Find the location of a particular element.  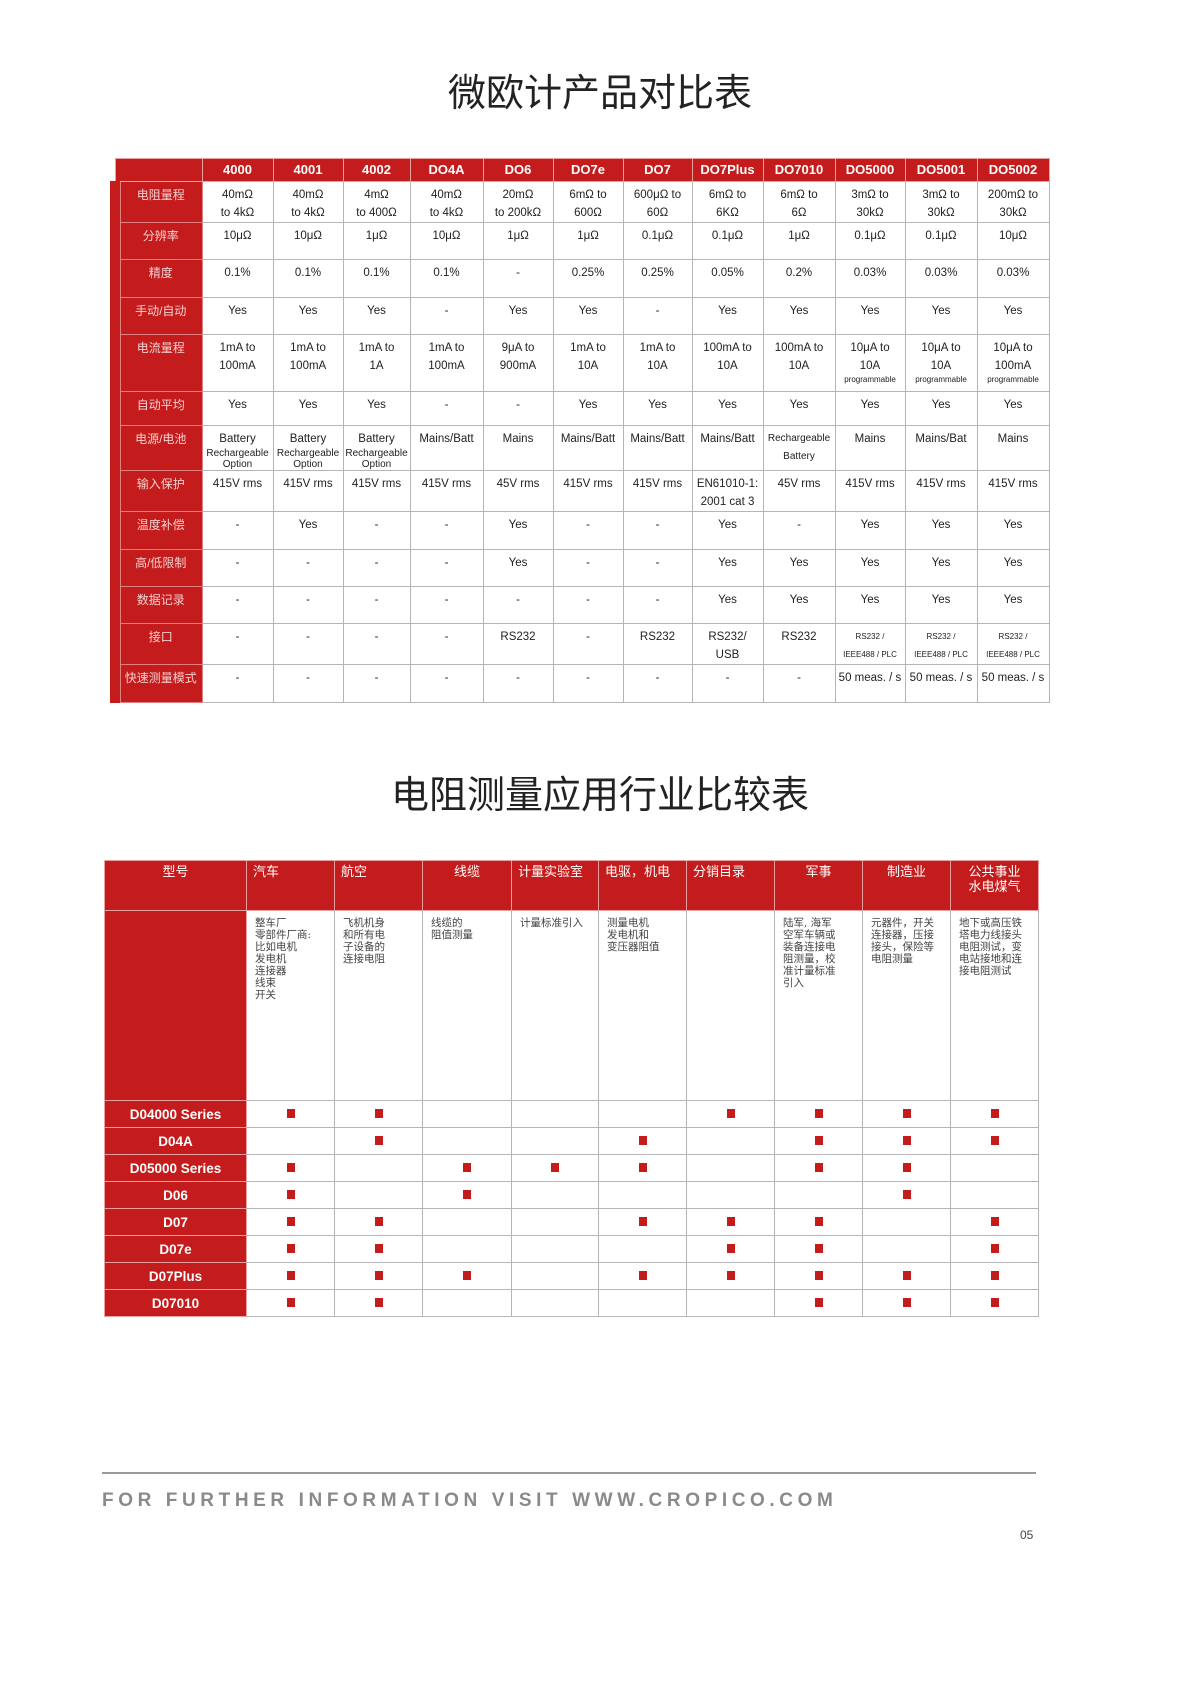

cell-value: 100mA to 10A is located at coordinates (799, 357).